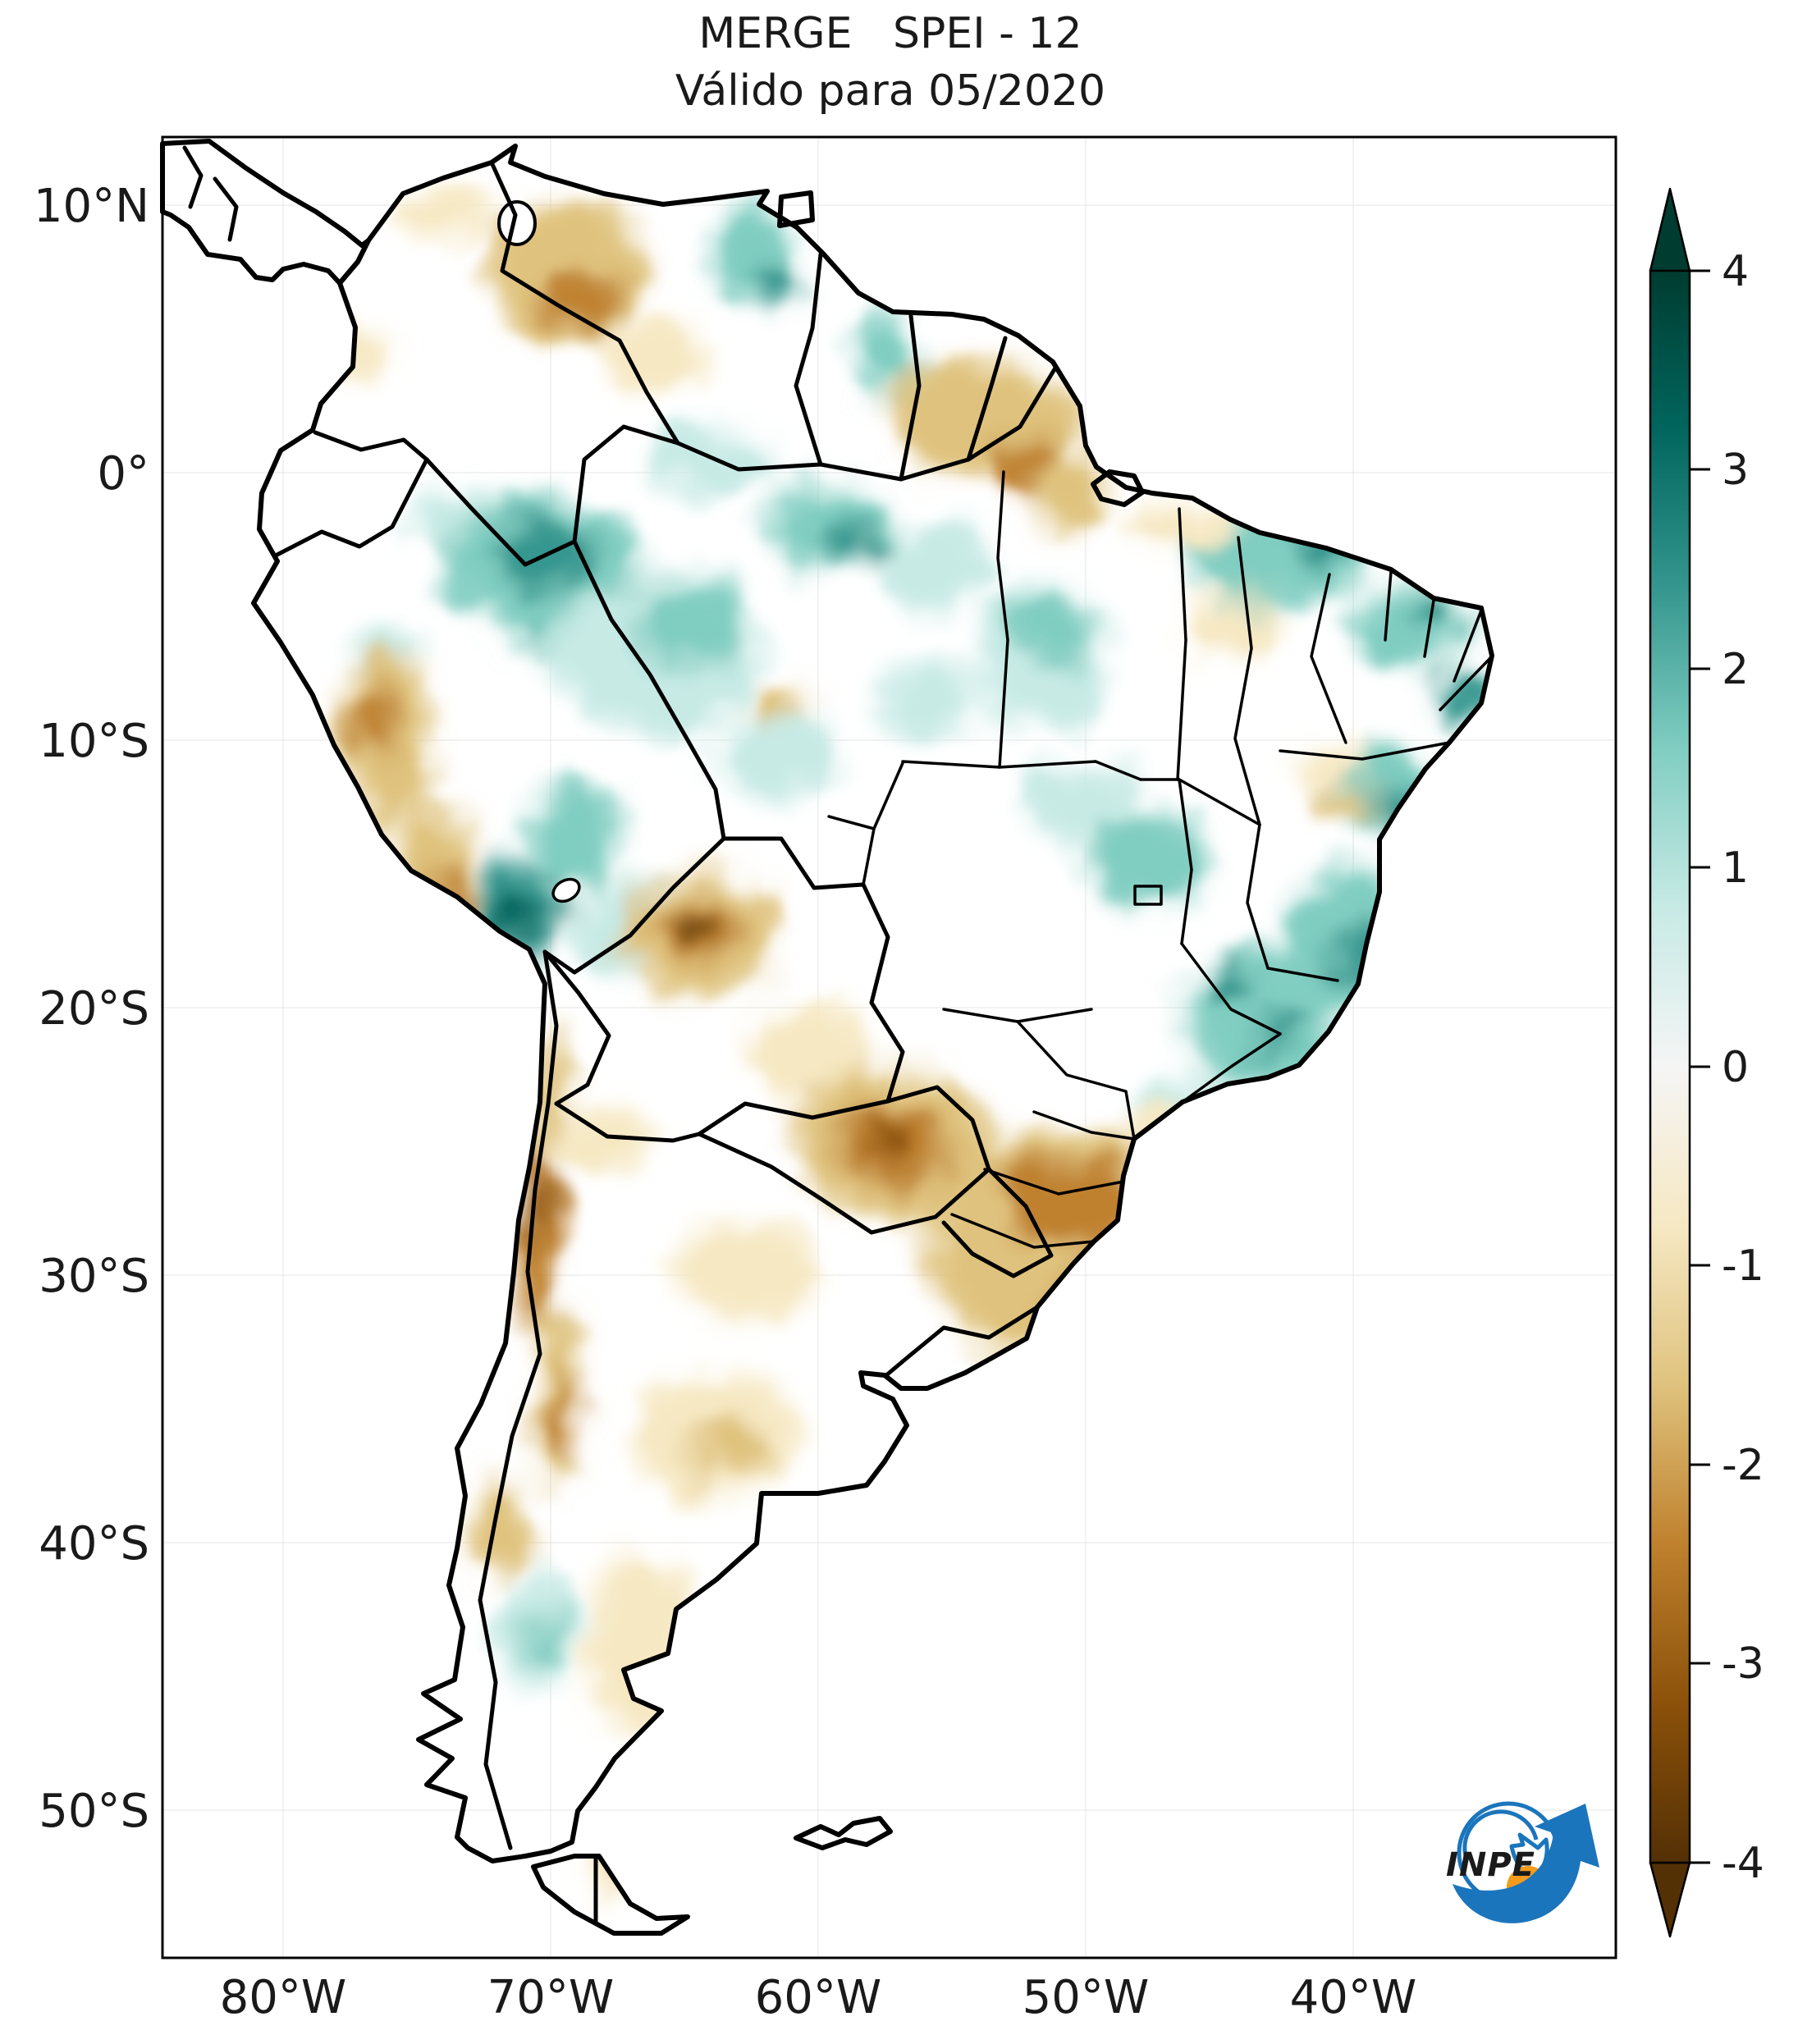  I want to click on y-tick-label: 50°S, so click(94, 1811).